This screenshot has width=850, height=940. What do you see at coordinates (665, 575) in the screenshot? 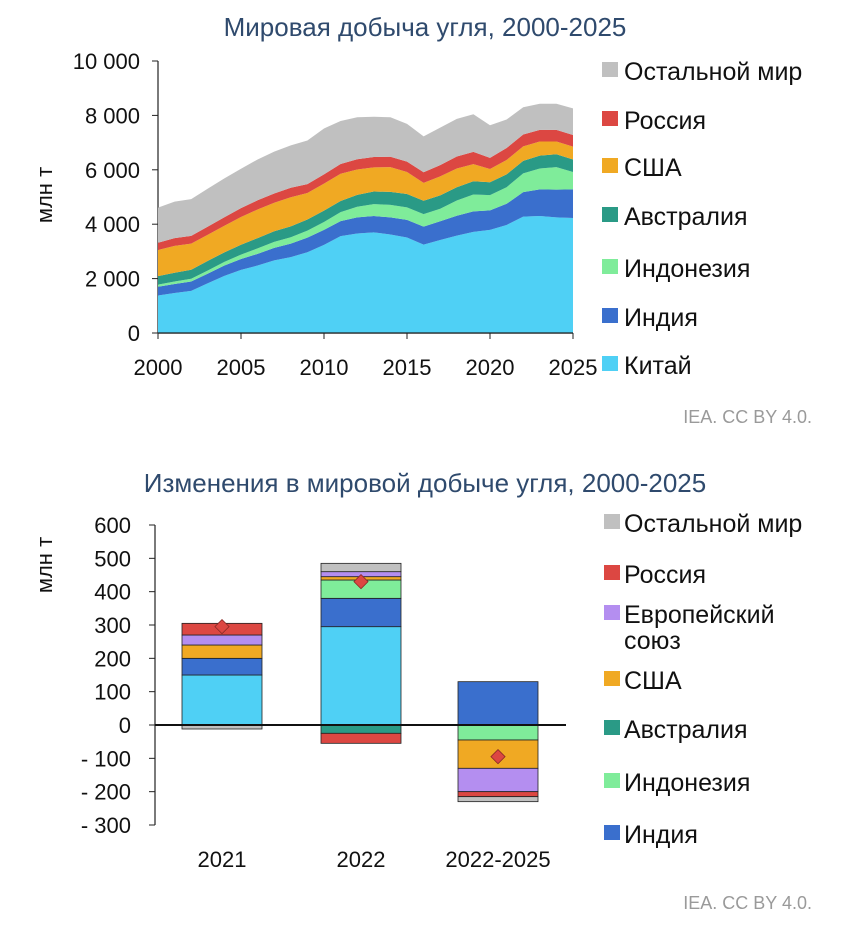
I see `chart2-legend-label-россия: Россия` at bounding box center [665, 575].